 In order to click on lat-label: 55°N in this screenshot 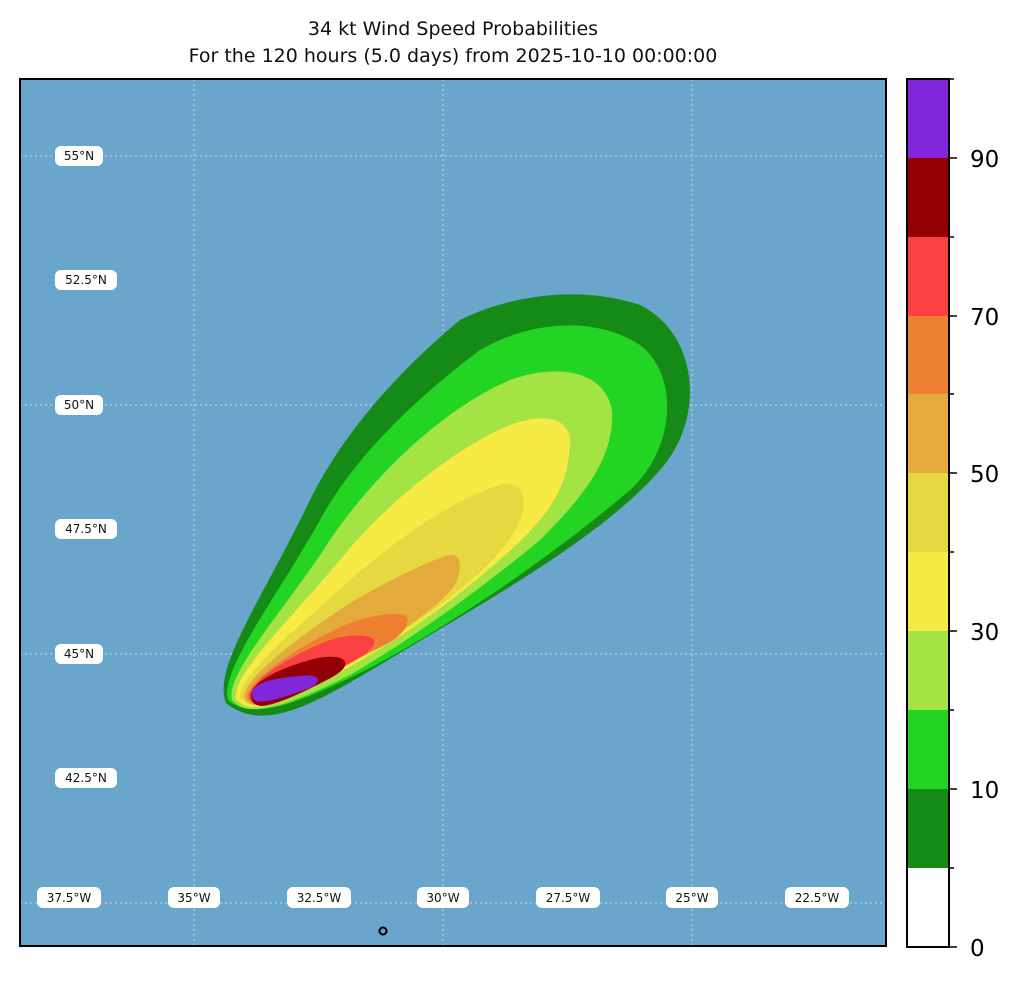, I will do `click(79, 156)`.